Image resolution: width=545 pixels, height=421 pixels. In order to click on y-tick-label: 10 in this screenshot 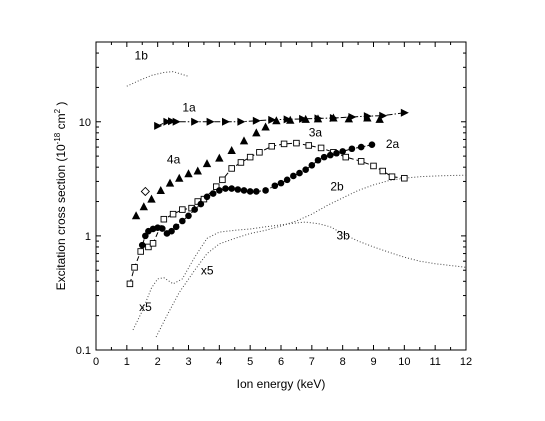, I will do `click(85, 123)`.